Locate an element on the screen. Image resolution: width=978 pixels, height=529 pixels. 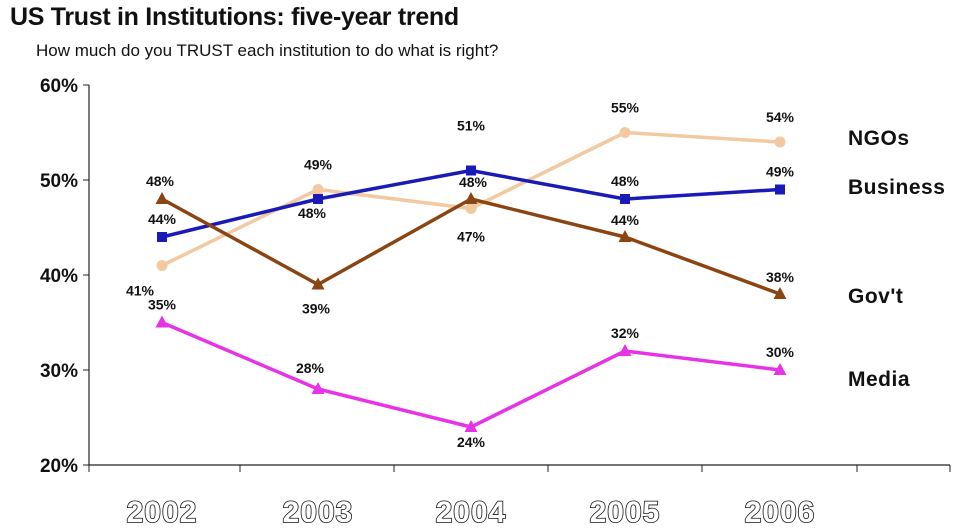
data-label-media: 24% is located at coordinates (471, 442).